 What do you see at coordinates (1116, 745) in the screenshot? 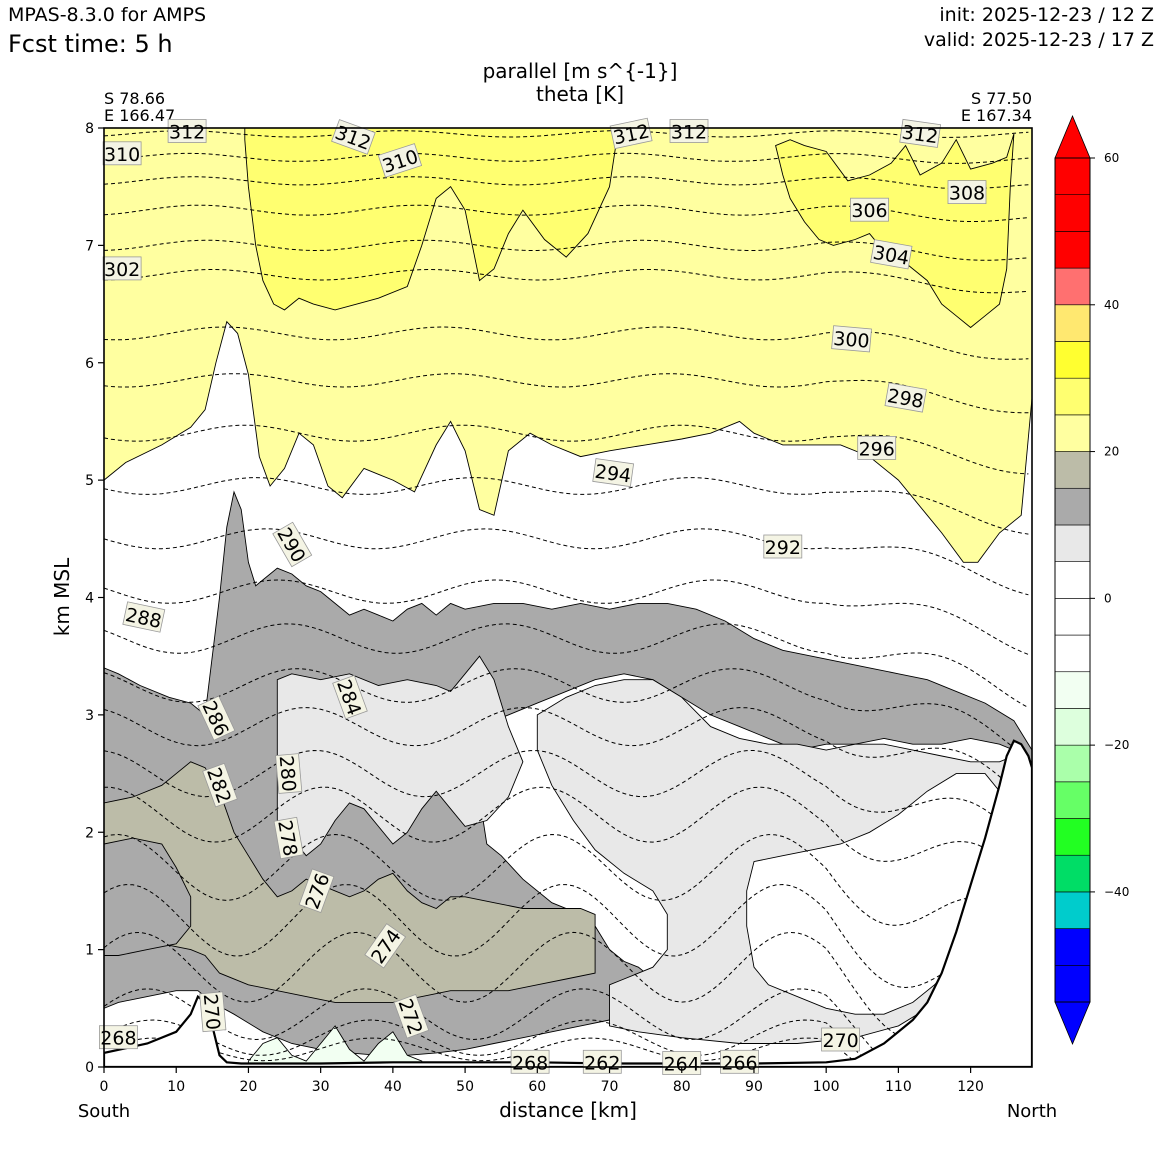
I see `colorbar-tick-label: −20` at bounding box center [1116, 745].